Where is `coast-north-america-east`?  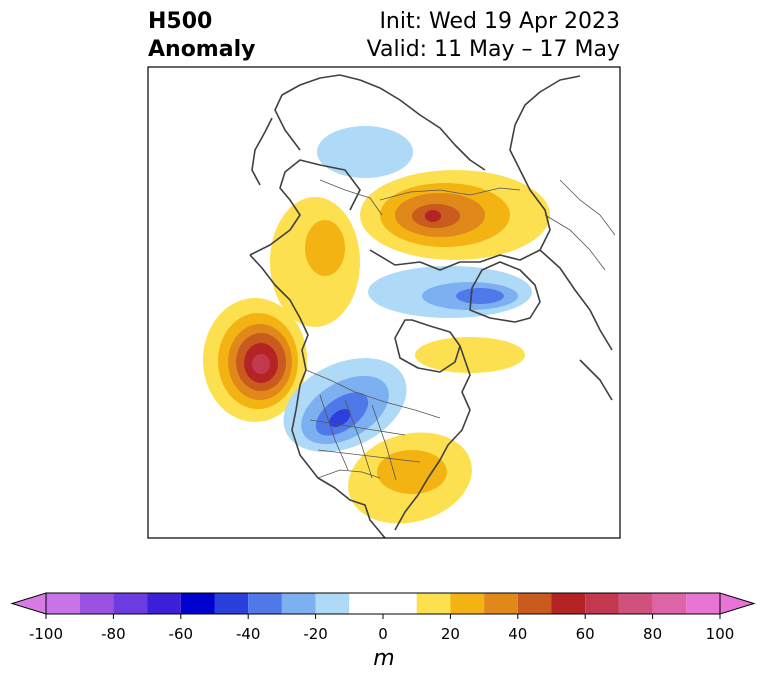 coast-north-america-east is located at coordinates (432, 438).